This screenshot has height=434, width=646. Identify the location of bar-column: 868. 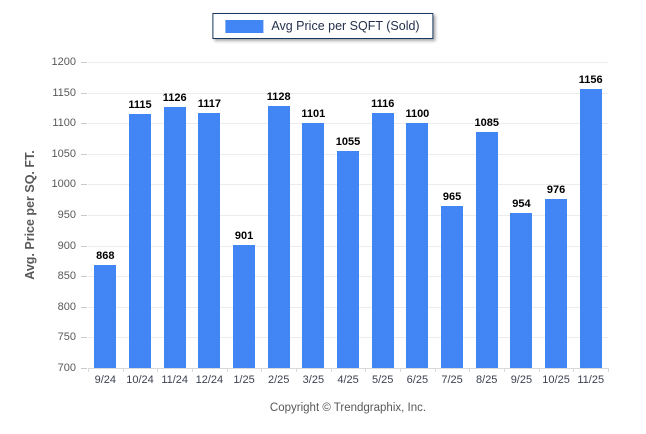
(105, 309).